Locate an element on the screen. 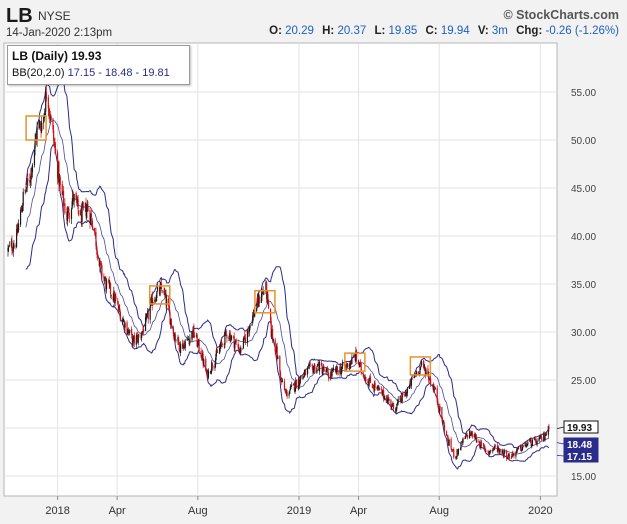 This screenshot has height=524, width=627. x-tick-label: Aug is located at coordinates (439, 511).